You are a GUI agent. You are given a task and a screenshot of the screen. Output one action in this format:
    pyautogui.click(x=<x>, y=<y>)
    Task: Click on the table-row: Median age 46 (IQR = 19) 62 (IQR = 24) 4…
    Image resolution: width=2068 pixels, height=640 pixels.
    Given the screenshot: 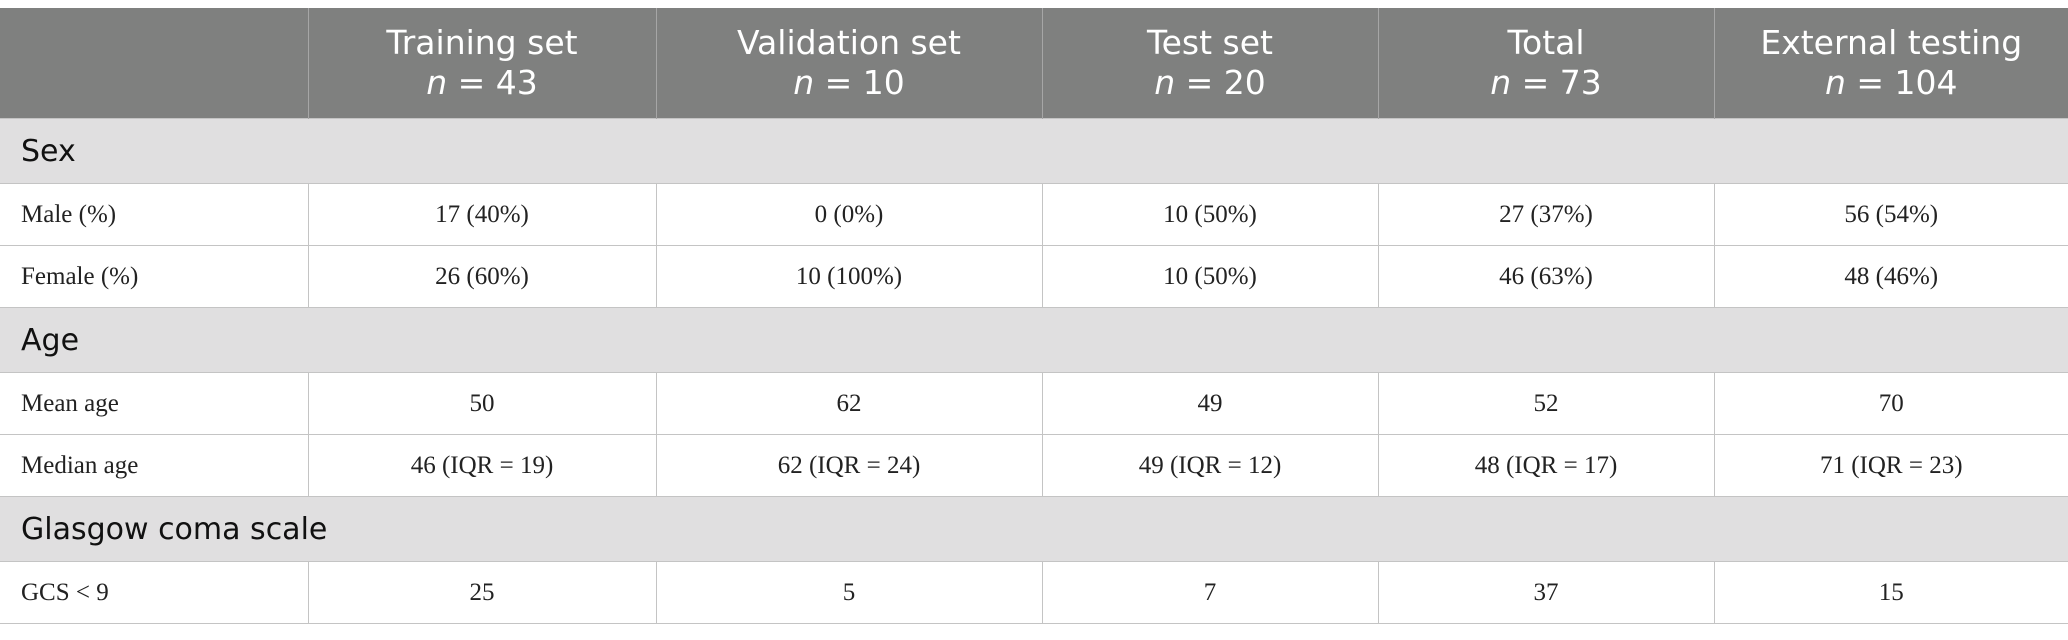 What is the action you would take?
    pyautogui.click(x=1034, y=465)
    